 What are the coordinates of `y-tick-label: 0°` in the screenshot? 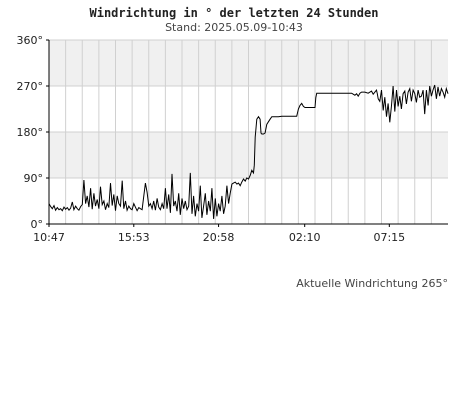 It's located at (37, 224).